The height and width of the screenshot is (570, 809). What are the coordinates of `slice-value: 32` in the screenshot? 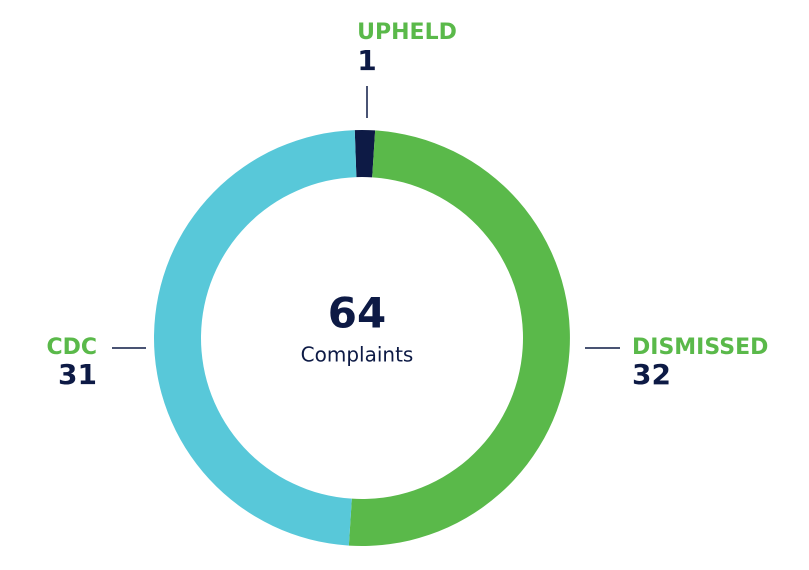 It's located at (651, 374).